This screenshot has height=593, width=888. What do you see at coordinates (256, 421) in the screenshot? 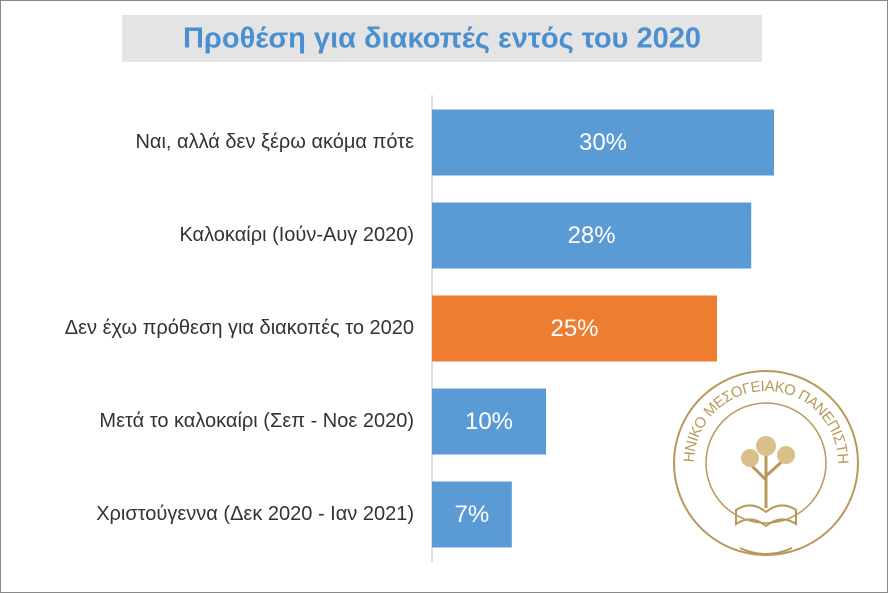
I see `category-label: Μετά το καλοκαίρι (Σεπ - Νοε 2020)` at bounding box center [256, 421].